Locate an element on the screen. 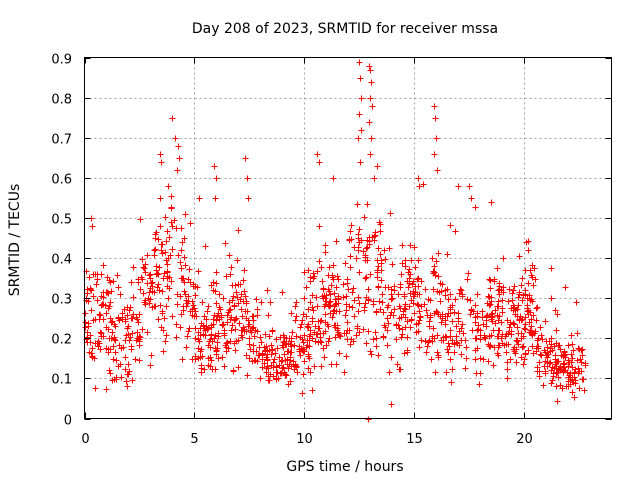 The height and width of the screenshot is (480, 640). x-tick-label: 5 is located at coordinates (194, 439).